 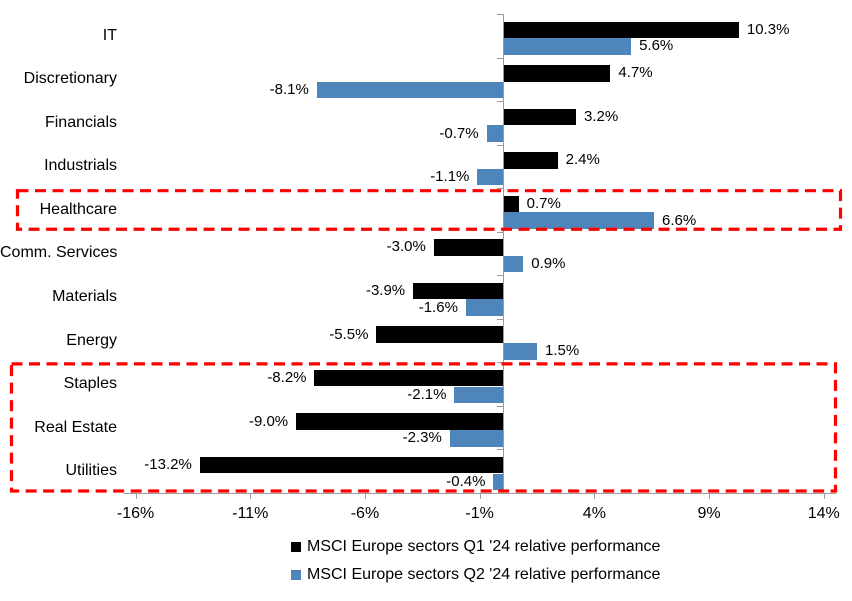 What do you see at coordinates (498, 482) in the screenshot?
I see `bar-q2-utilities` at bounding box center [498, 482].